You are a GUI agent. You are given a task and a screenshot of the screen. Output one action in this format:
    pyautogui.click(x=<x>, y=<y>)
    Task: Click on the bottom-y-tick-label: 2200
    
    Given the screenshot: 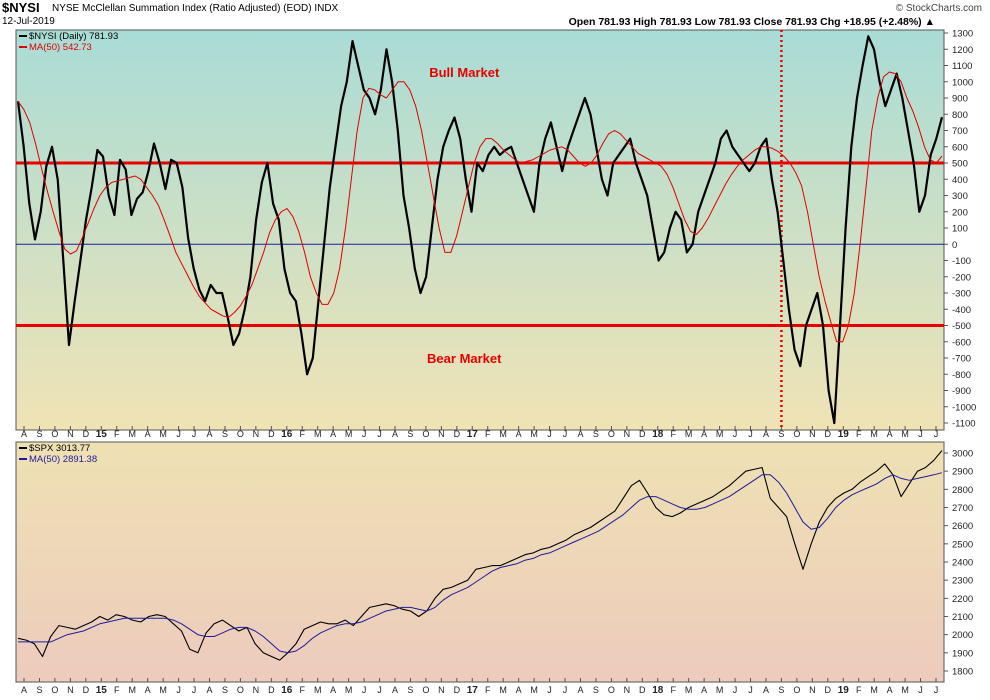 What is the action you would take?
    pyautogui.click(x=962, y=599)
    